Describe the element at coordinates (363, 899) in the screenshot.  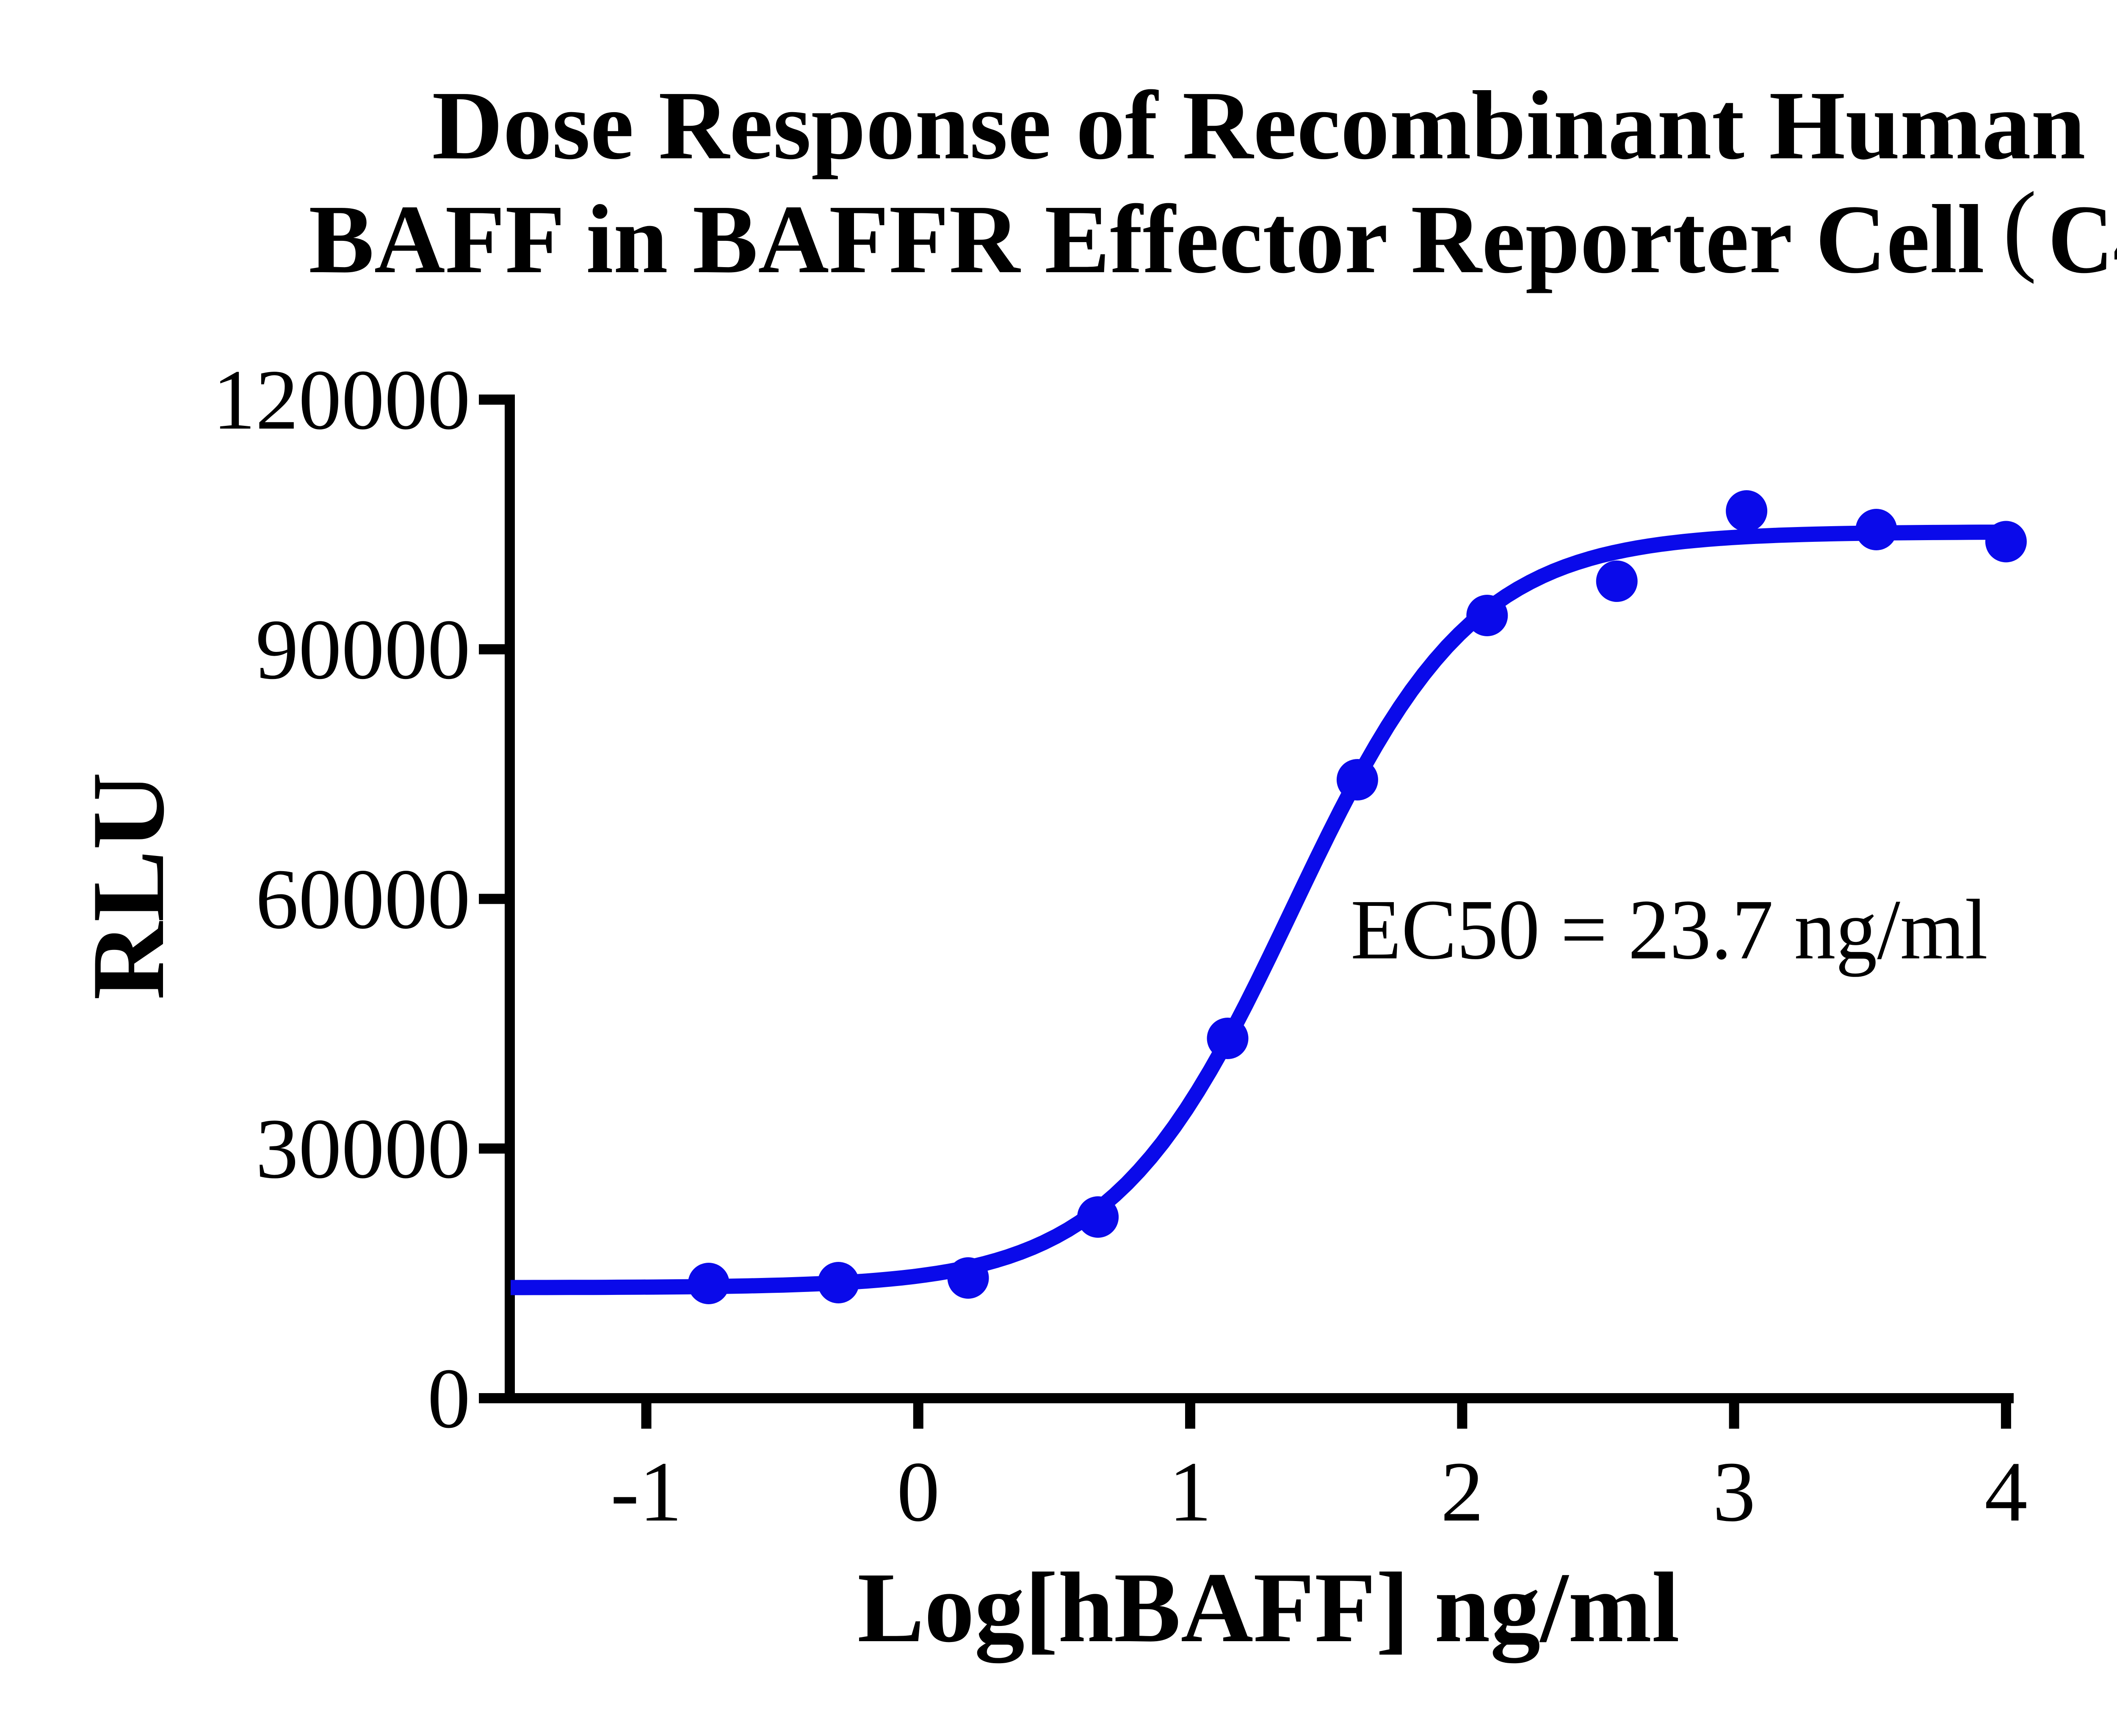
I see `svg-text: 60000` at that location.